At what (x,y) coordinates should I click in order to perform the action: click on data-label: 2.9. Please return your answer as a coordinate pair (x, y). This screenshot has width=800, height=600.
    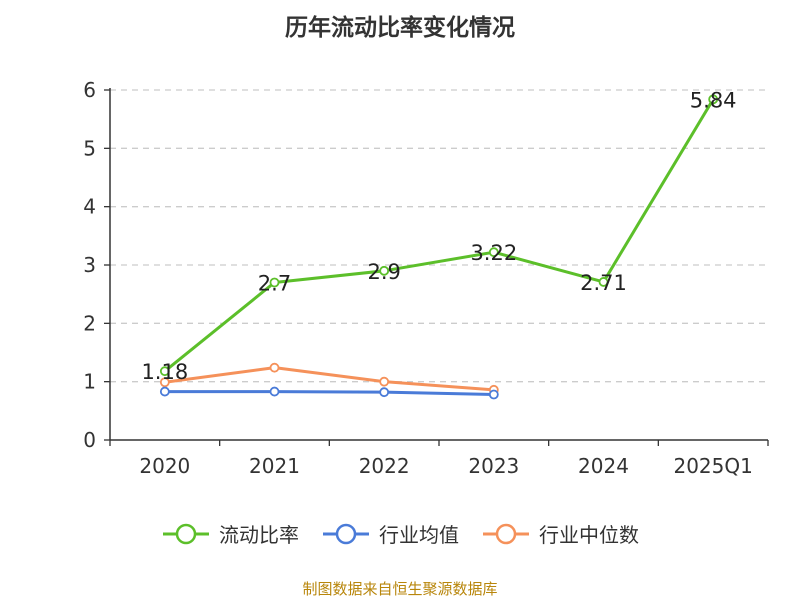
    Looking at the image, I should click on (383, 272).